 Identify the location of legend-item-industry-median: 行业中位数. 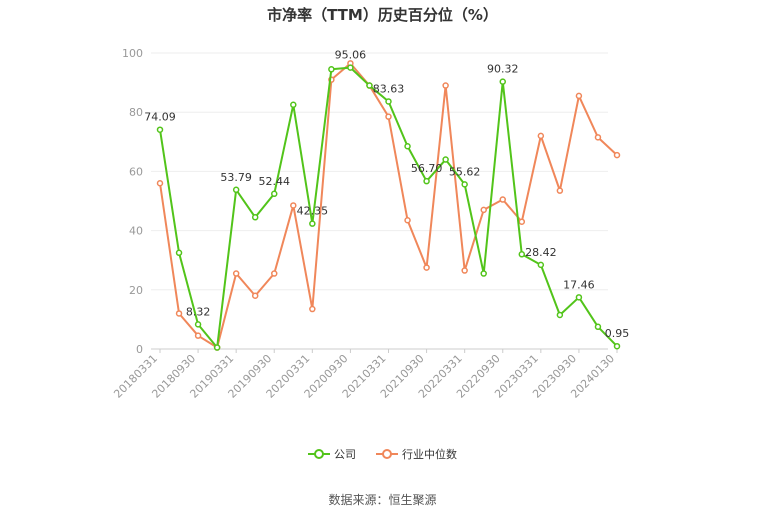
(416, 454).